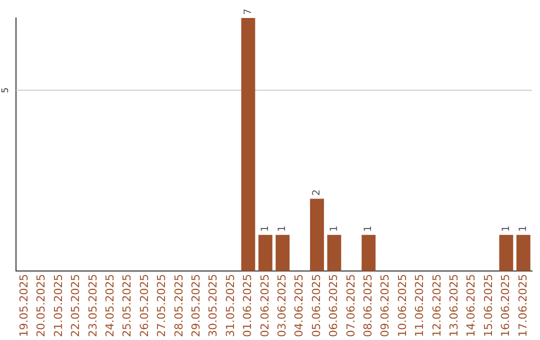  Describe the element at coordinates (41, 306) in the screenshot. I see `x-tick-label: 20.05.2025` at that location.